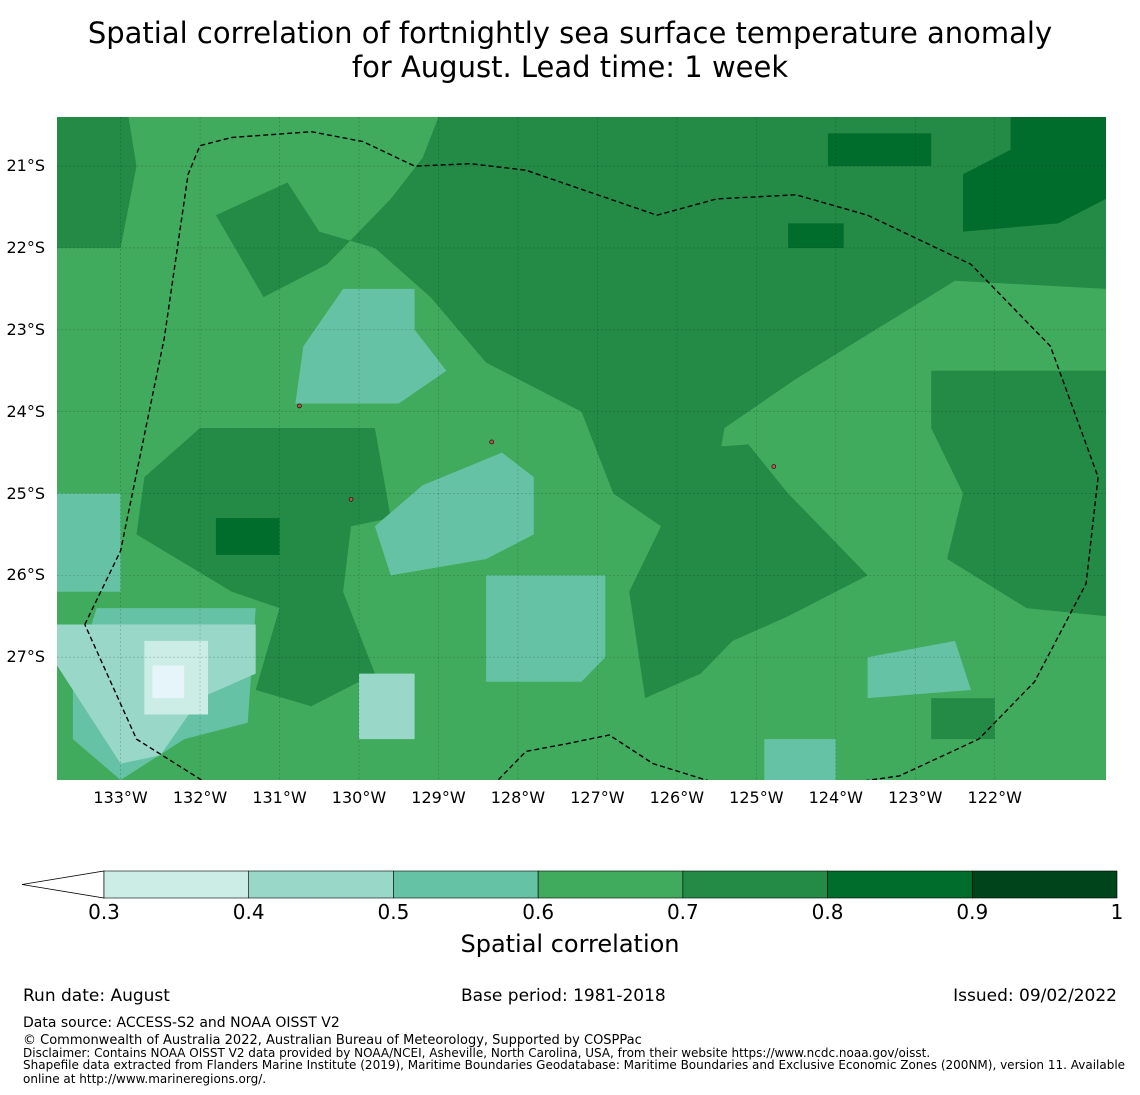  Describe the element at coordinates (25, 493) in the screenshot. I see `lat-tick-label: 25°S` at that location.